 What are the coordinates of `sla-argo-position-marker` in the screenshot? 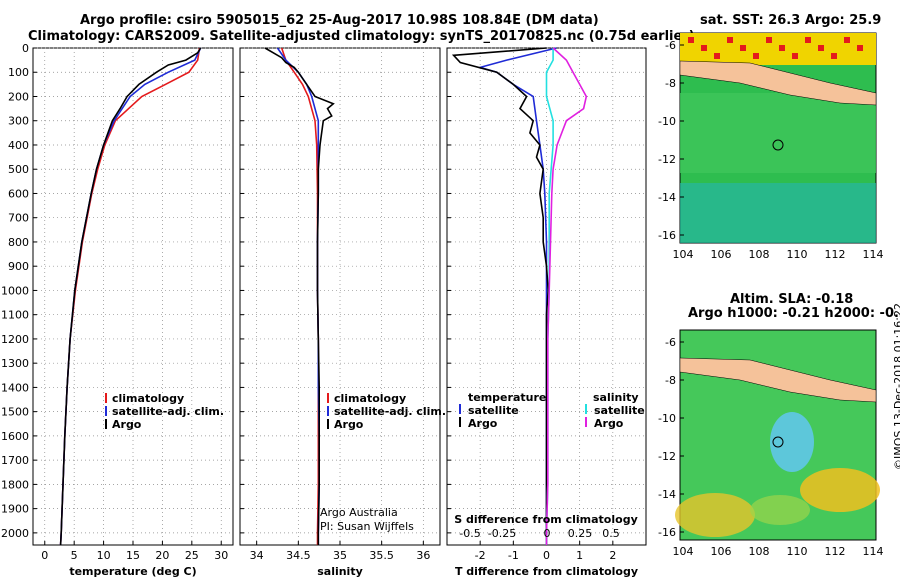 It's located at (778, 442).